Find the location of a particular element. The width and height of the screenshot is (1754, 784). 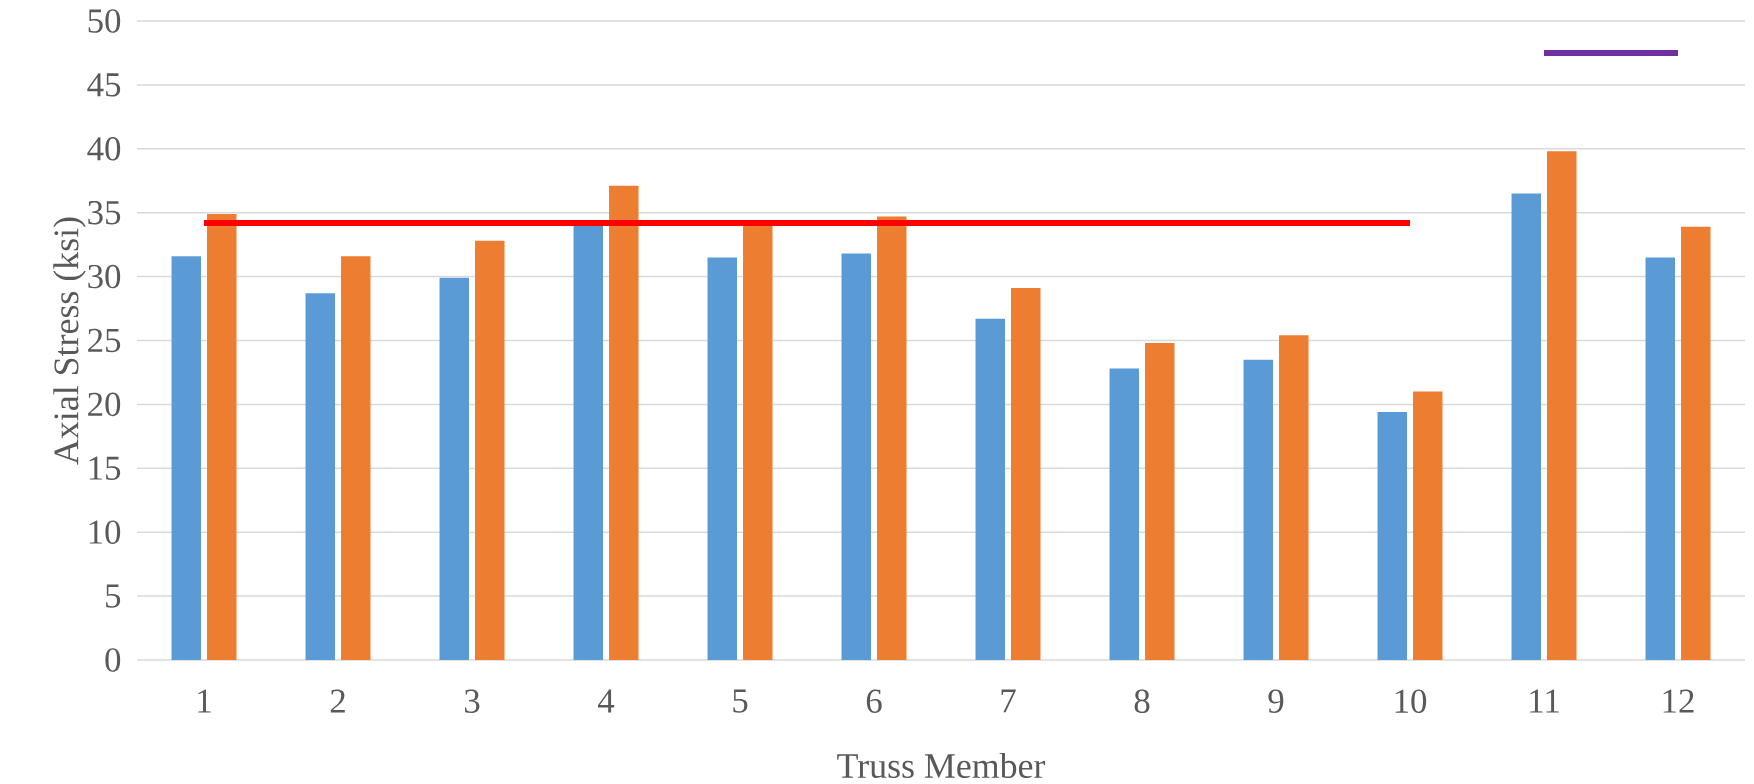

y-tick-label: 25 is located at coordinates (104, 340).